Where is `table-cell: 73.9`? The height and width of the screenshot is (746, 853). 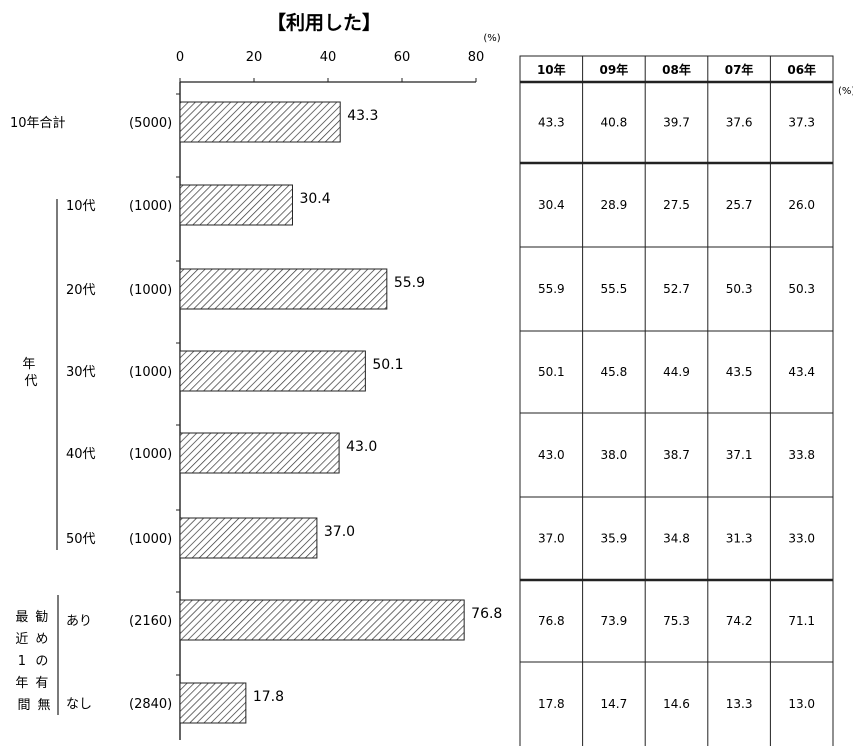 table-cell: 73.9 is located at coordinates (614, 621).